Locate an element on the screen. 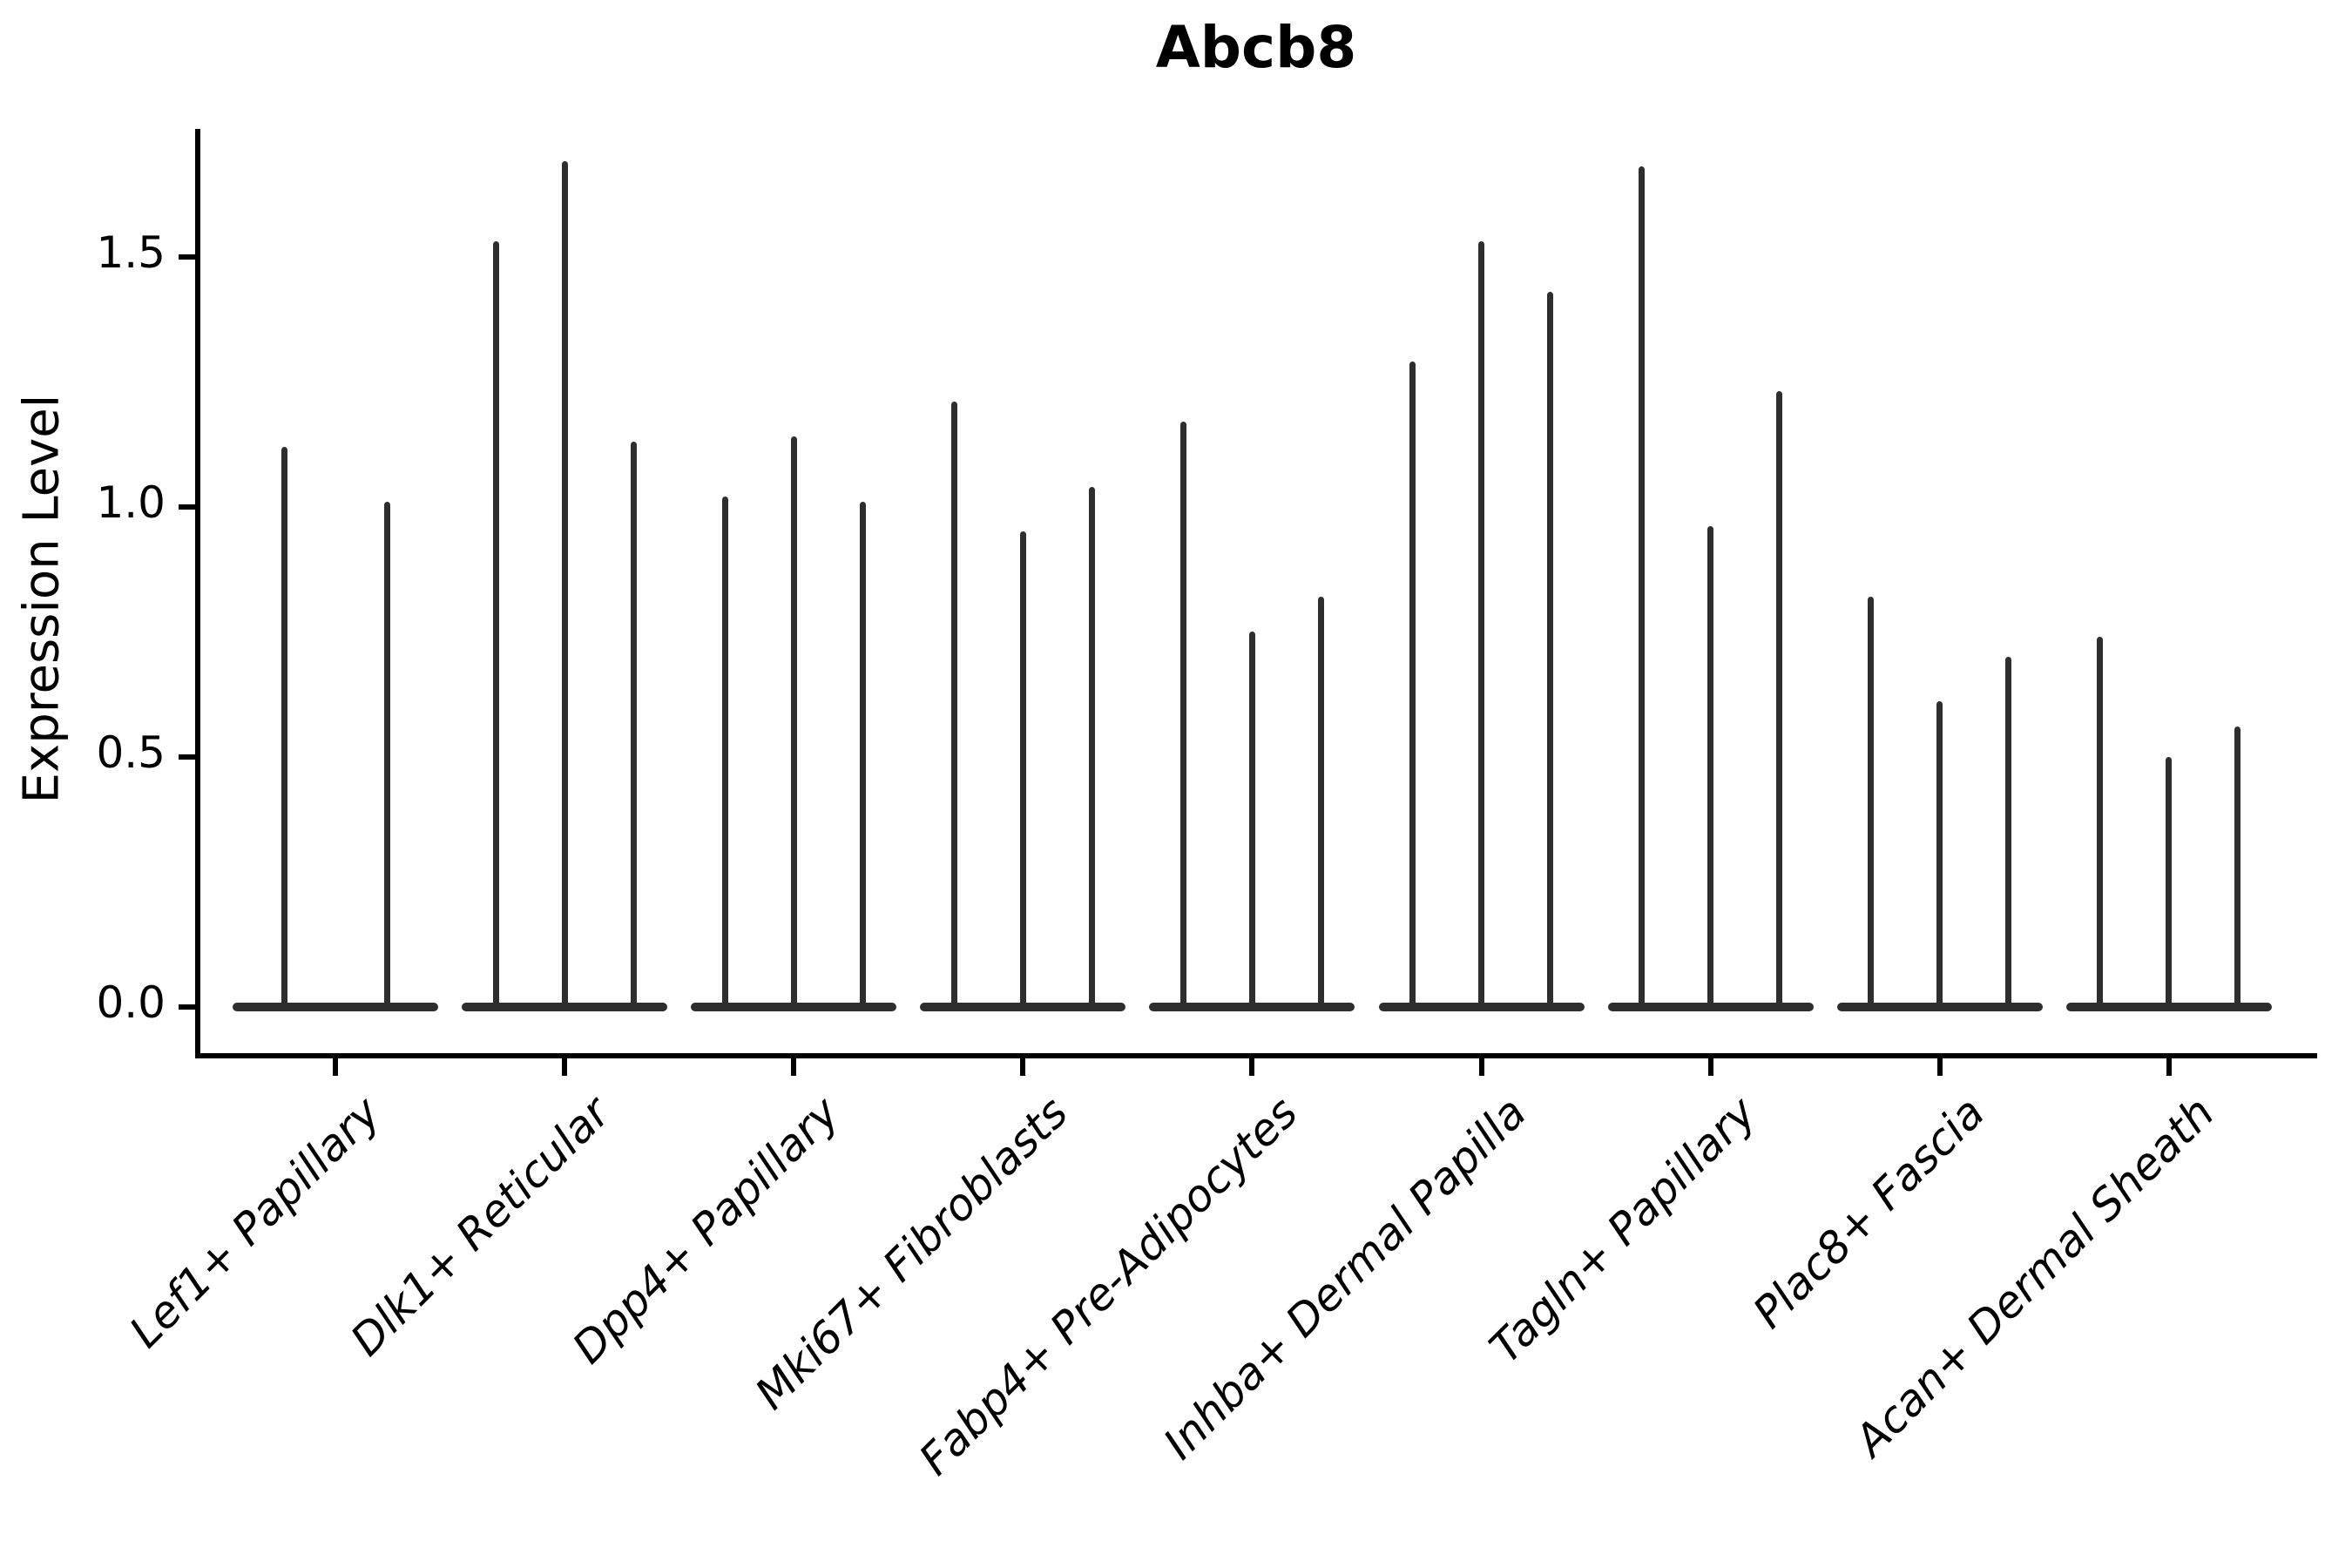 The height and width of the screenshot is (1568, 2352). x-tick-label: Fabp4+ Pre-Adipocytes is located at coordinates (1108, 1286).